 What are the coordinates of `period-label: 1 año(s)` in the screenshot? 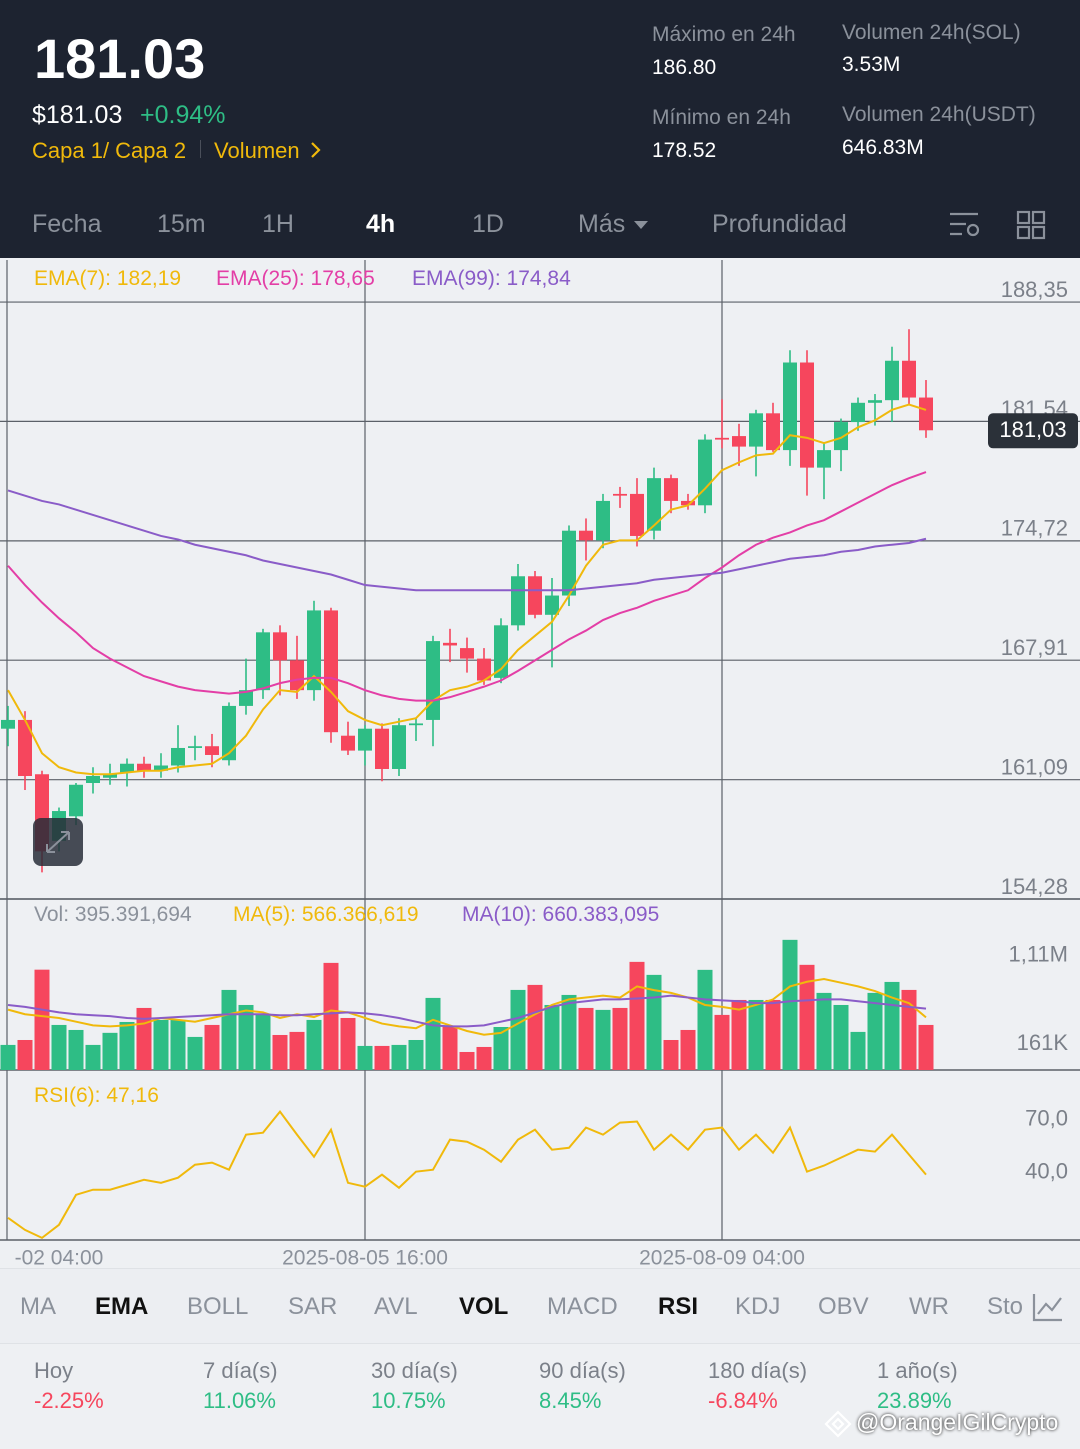 It's located at (917, 1370).